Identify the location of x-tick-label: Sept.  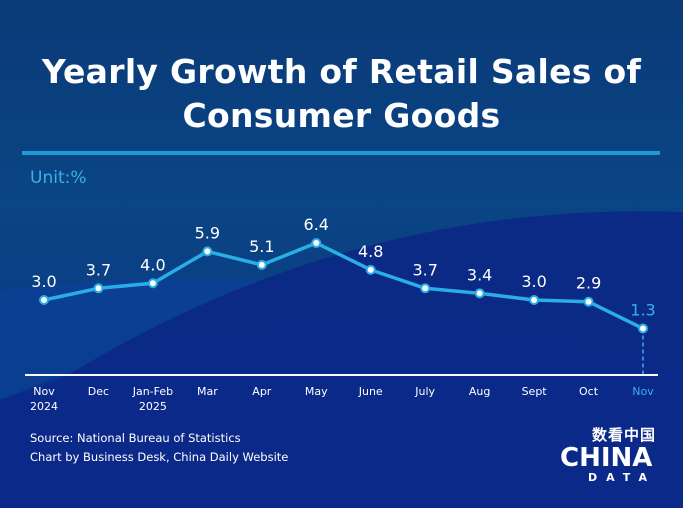
(535, 391).